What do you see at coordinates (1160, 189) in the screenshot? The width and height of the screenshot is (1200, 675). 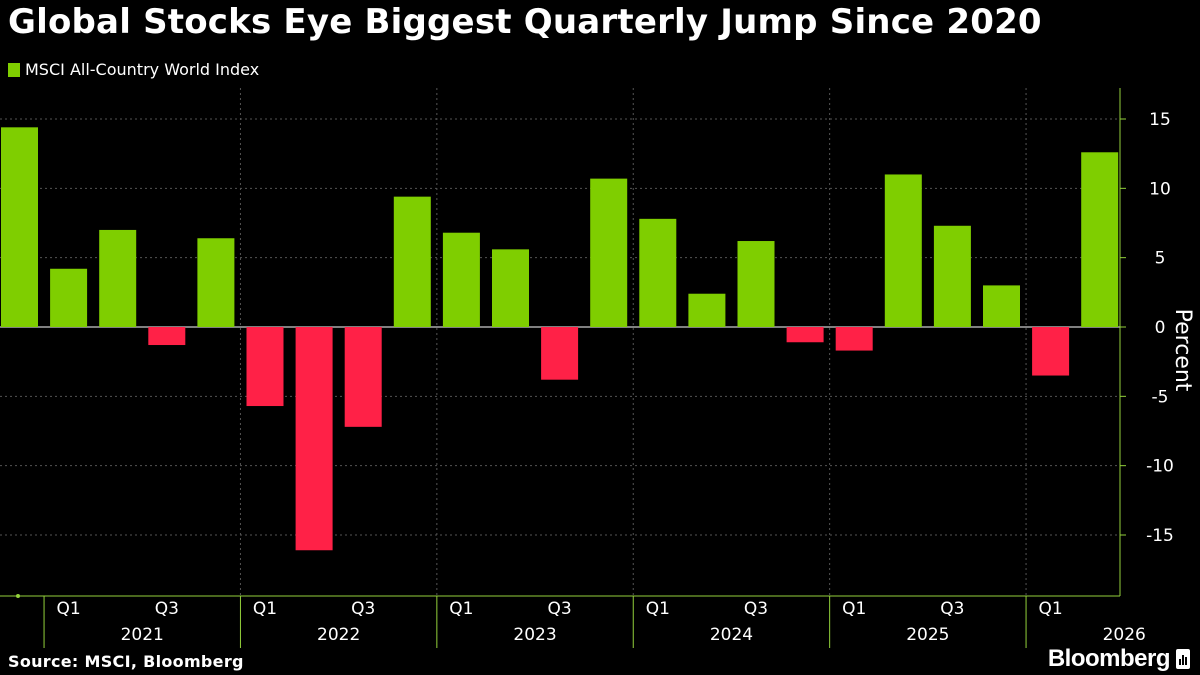 I see `y-tick-label: 10` at bounding box center [1160, 189].